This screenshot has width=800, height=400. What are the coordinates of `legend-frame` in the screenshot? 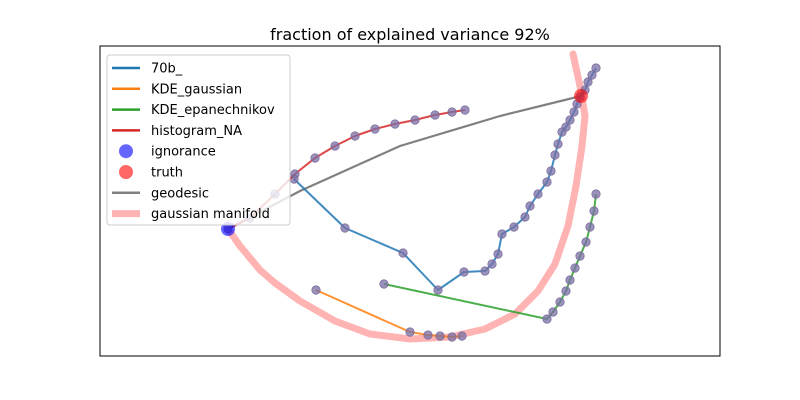 It's located at (198, 140).